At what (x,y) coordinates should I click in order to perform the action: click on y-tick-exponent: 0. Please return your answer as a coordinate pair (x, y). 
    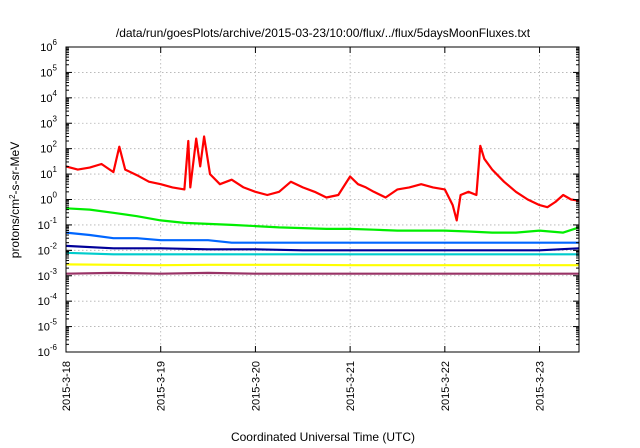
    Looking at the image, I should click on (55, 195).